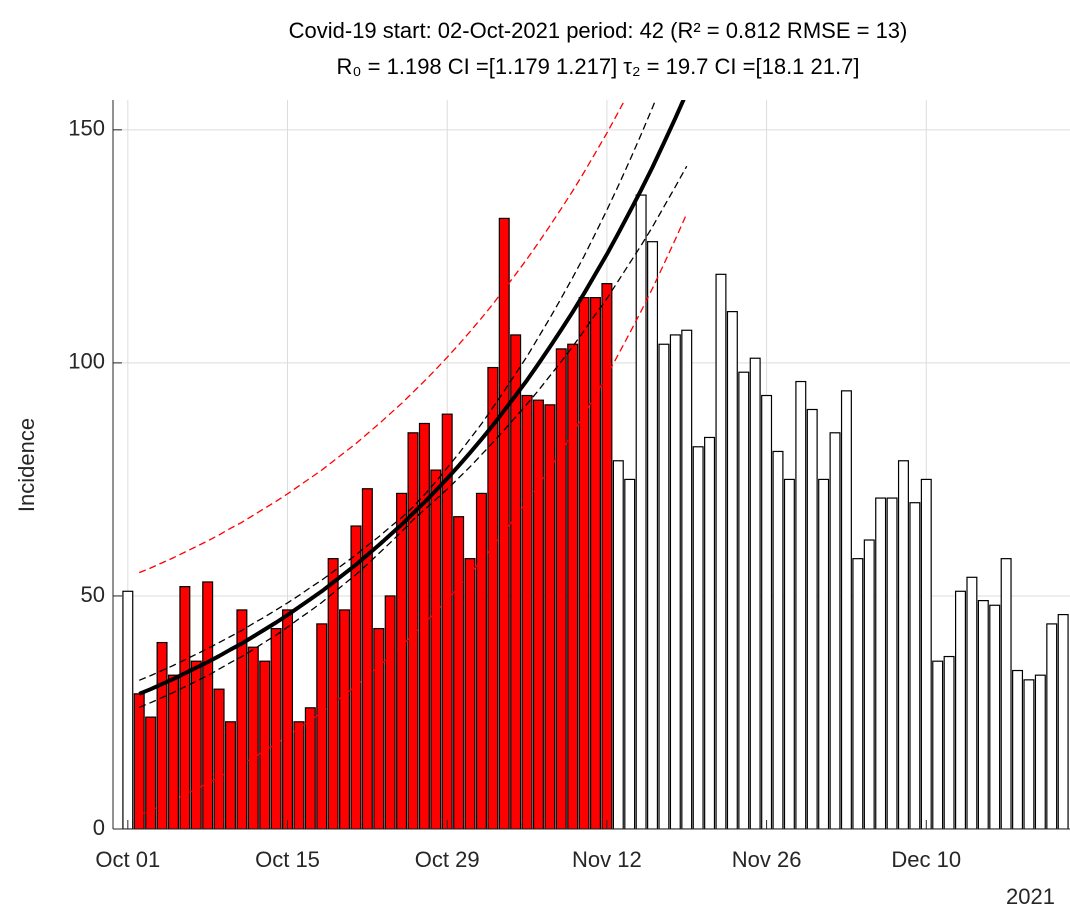 This screenshot has height=916, width=1070. Describe the element at coordinates (1030, 896) in the screenshot. I see `x-year-label: 2021` at that location.